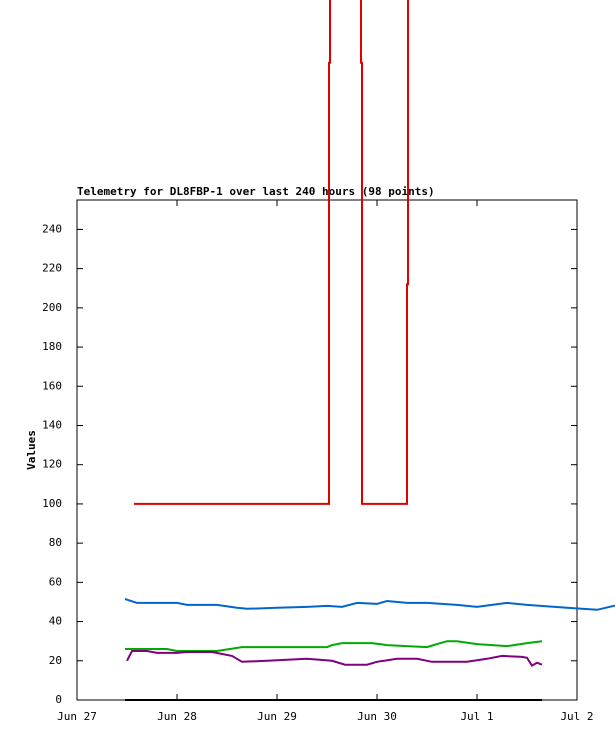 The height and width of the screenshot is (741, 615). I want to click on y-tick-label: 60, so click(55, 581).